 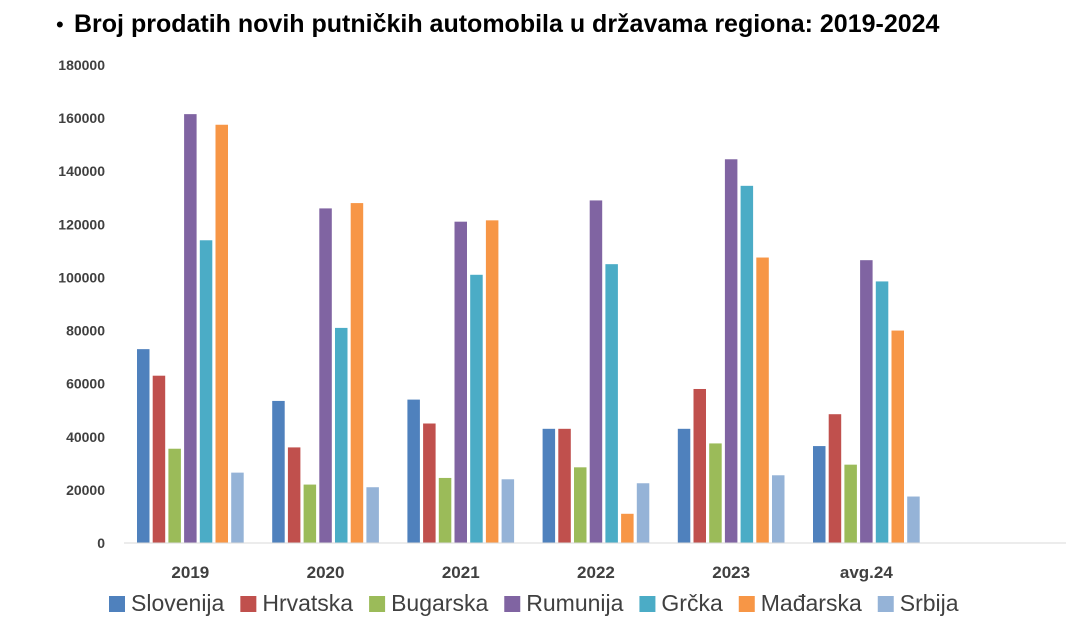 What do you see at coordinates (439, 603) in the screenshot?
I see `legend-label: Bugarska` at bounding box center [439, 603].